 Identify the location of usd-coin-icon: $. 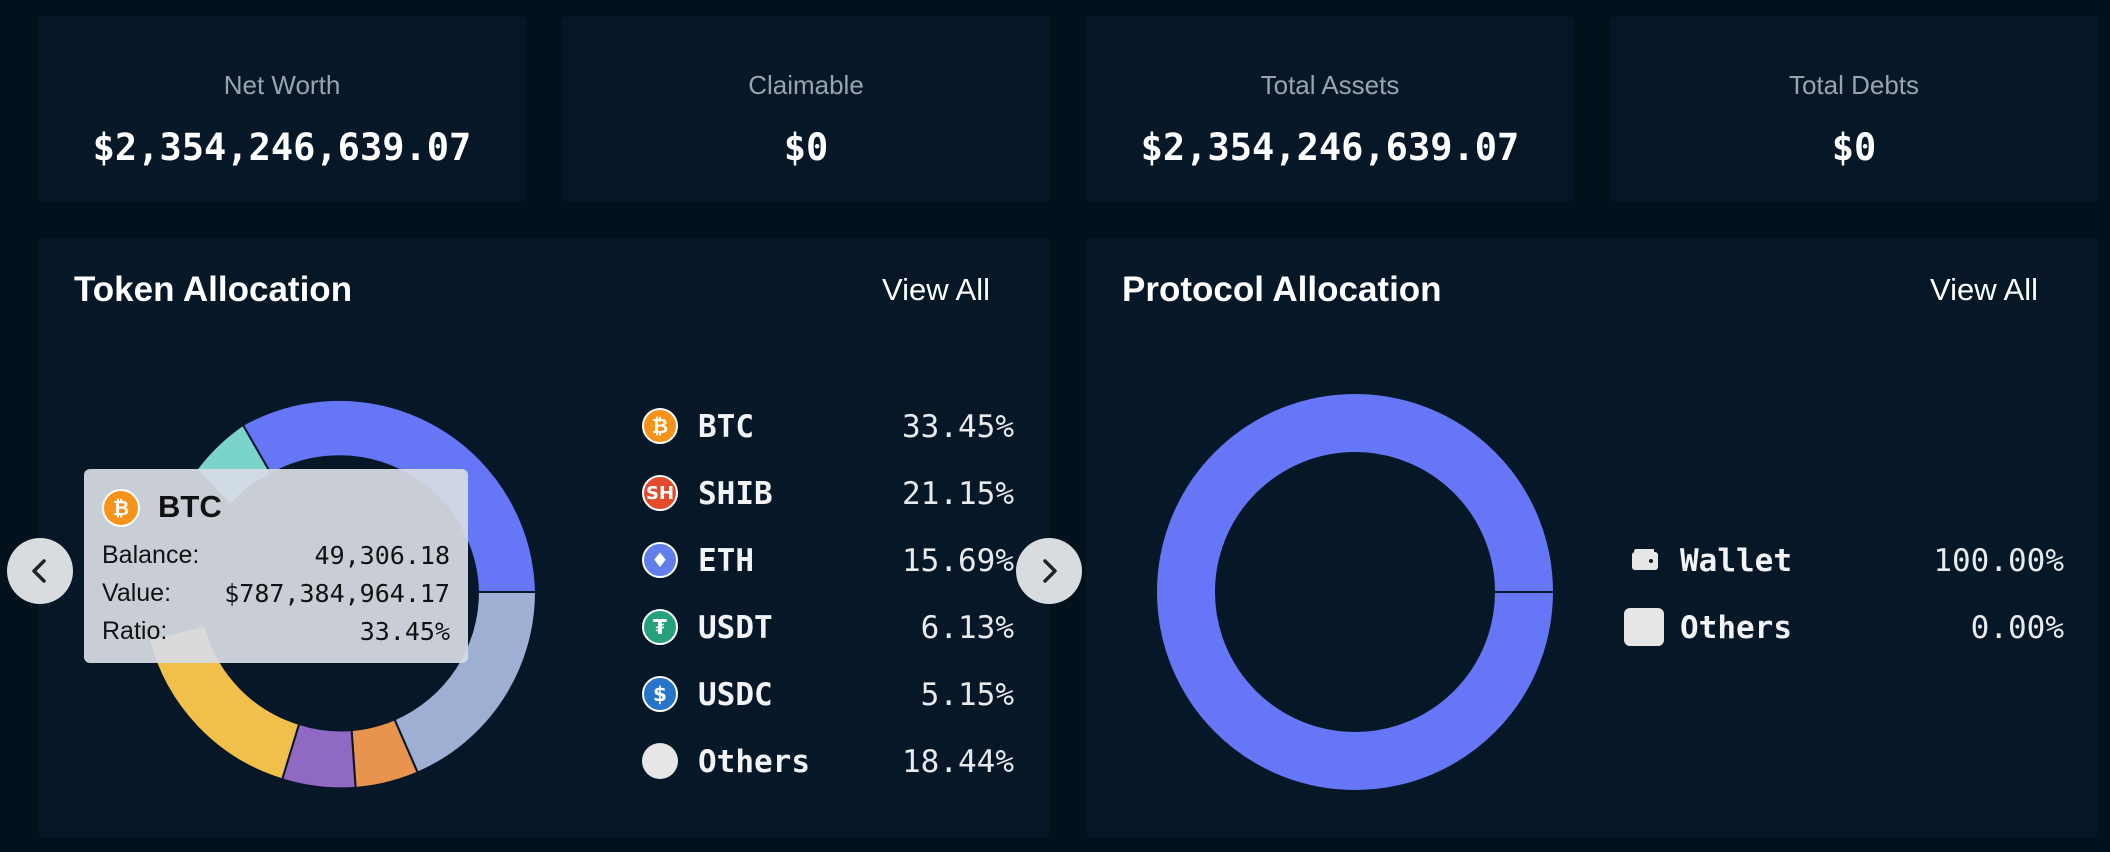
(660, 694).